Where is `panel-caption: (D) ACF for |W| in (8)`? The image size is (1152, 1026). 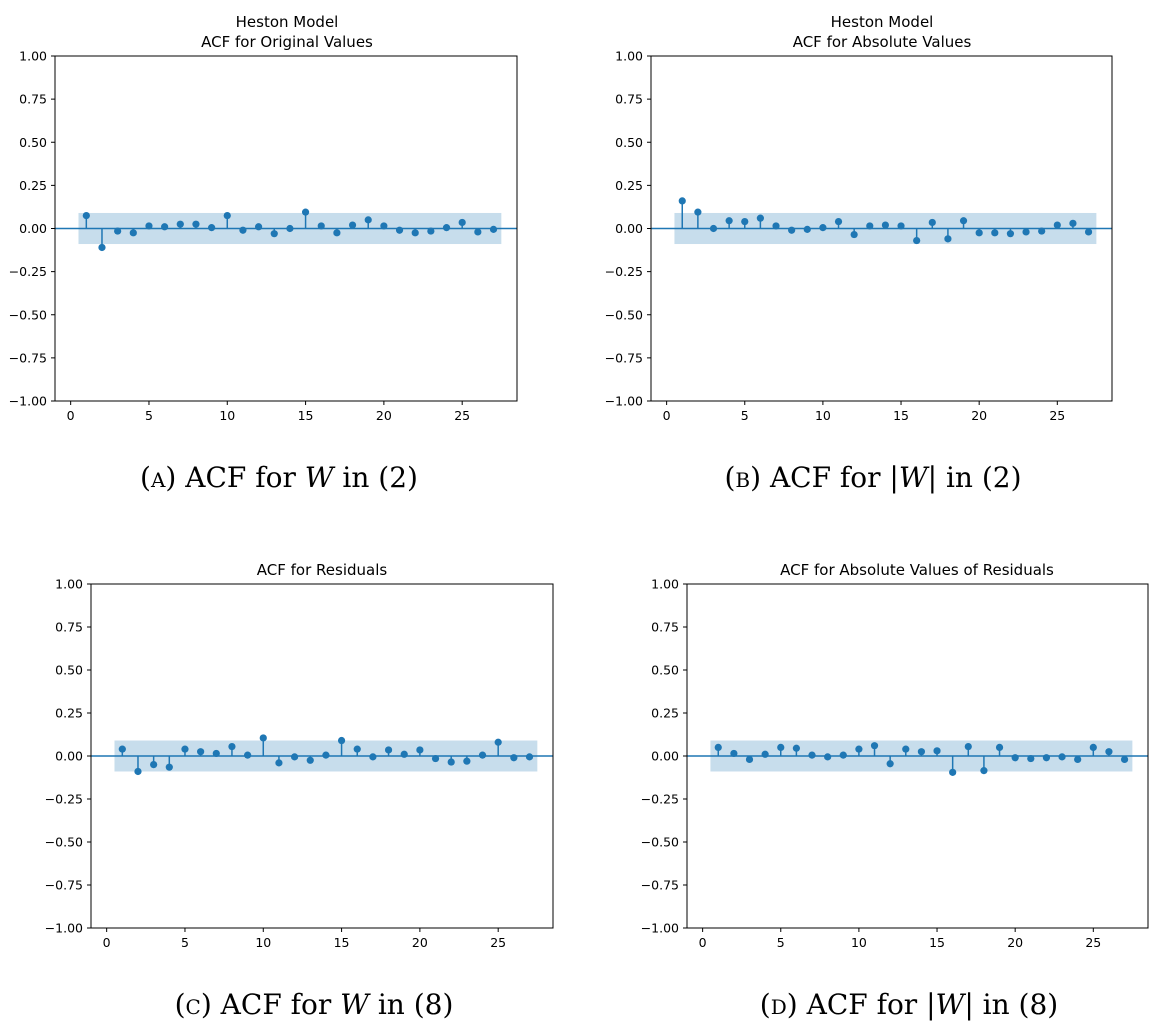
panel-caption: (D) ACF for |W| in (8) is located at coordinates (909, 1004).